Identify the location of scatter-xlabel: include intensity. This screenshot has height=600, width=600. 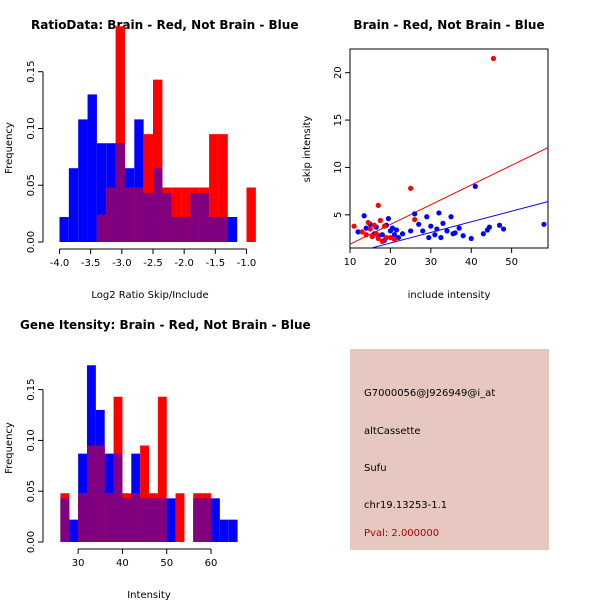
(449, 295).